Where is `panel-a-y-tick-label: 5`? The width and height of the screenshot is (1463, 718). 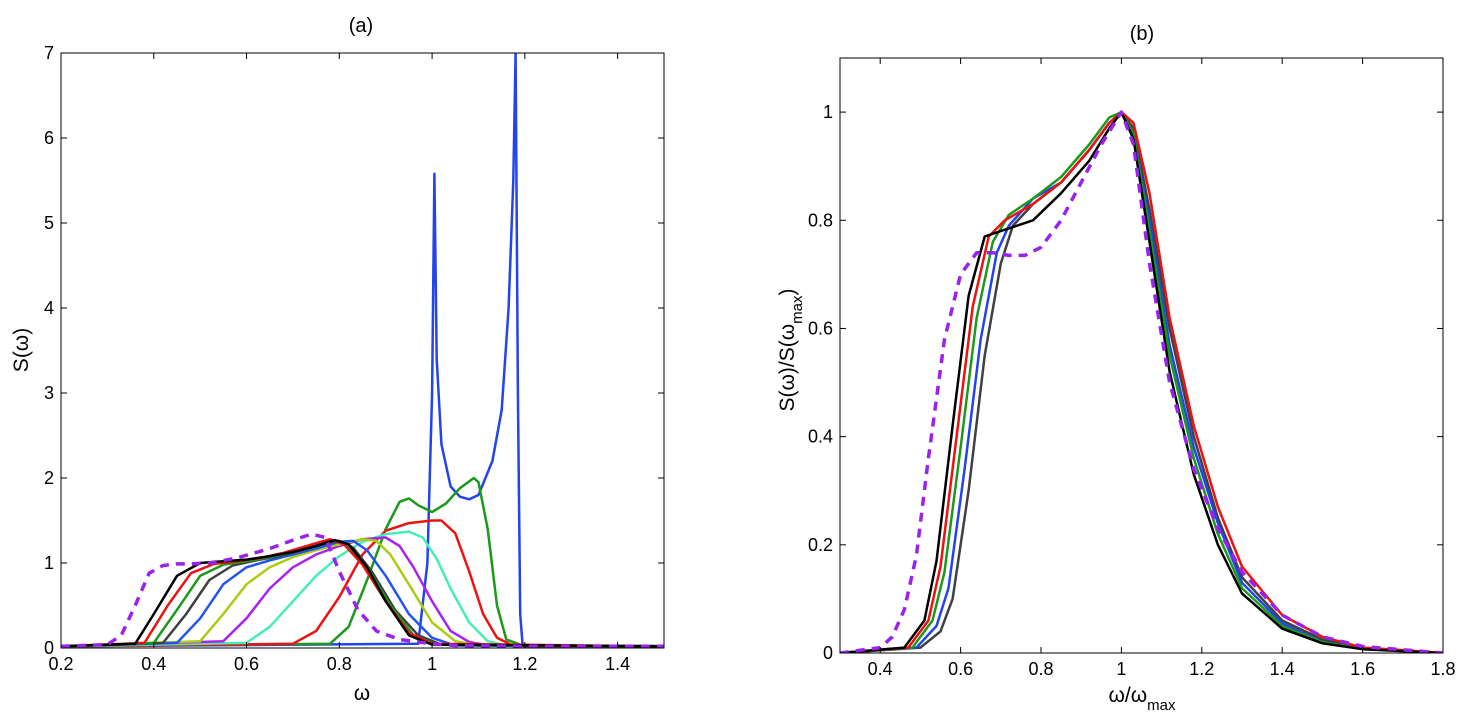 panel-a-y-tick-label: 5 is located at coordinates (49, 223).